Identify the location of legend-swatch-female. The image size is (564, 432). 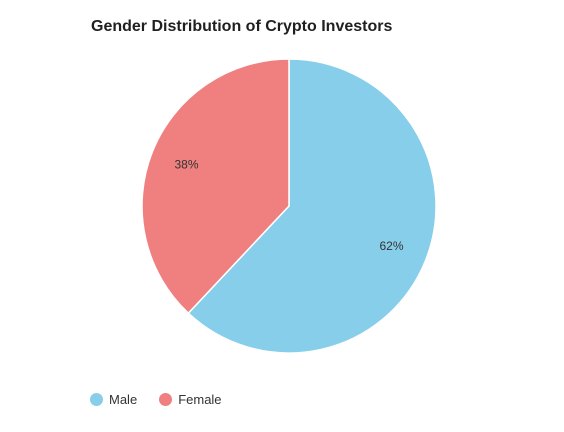
(166, 399).